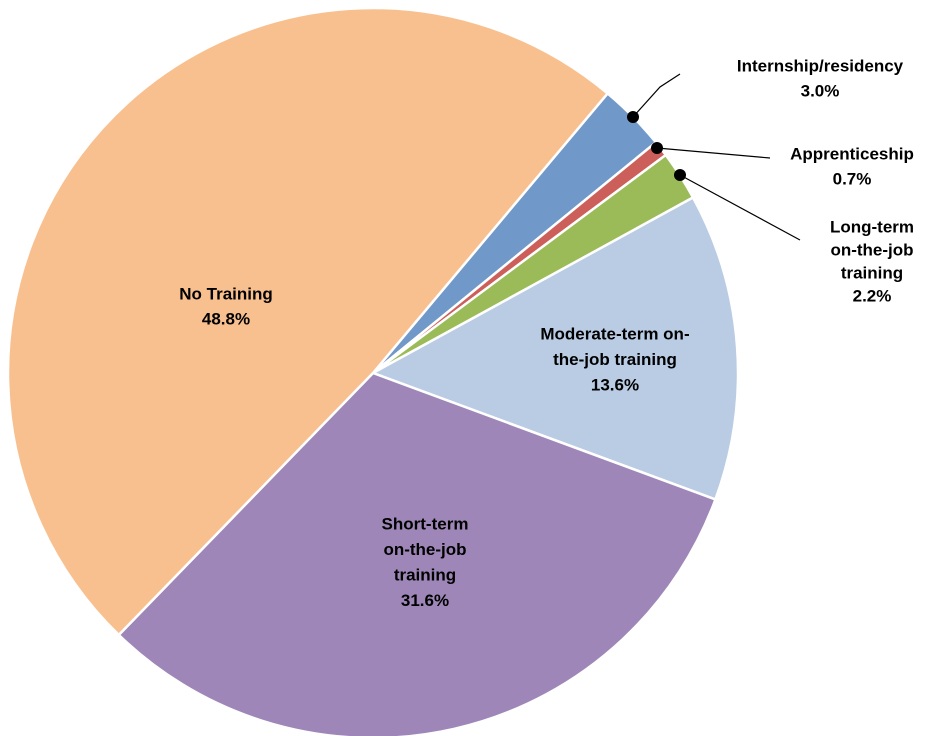 The height and width of the screenshot is (736, 935). What do you see at coordinates (852, 153) in the screenshot?
I see `slice-label: Apprenticeship` at bounding box center [852, 153].